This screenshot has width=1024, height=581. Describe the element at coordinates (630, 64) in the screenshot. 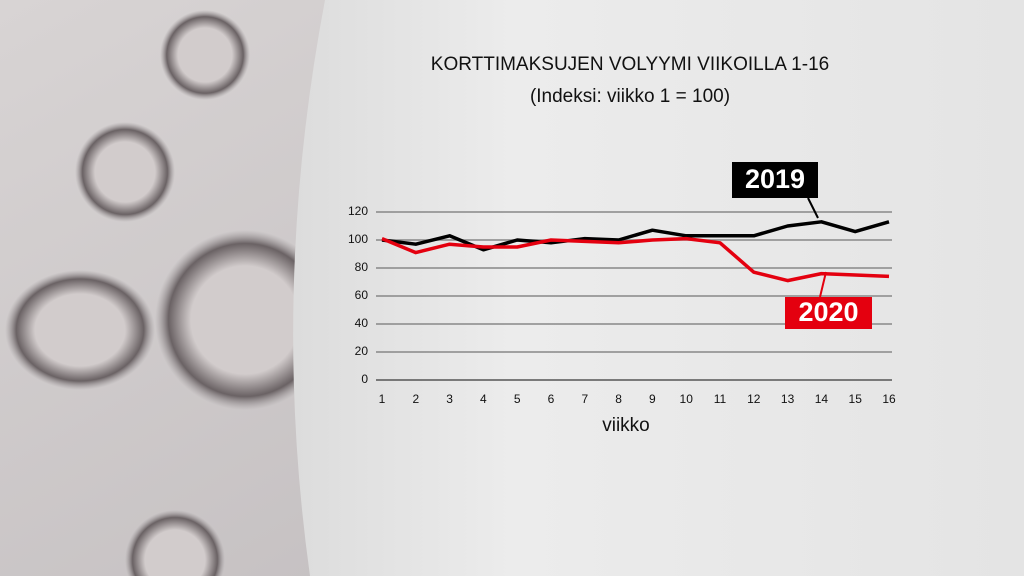

I see `chart-title: KORTTIMAKSUJEN VOLYYMI VIIKOILLA 1-16` at that location.